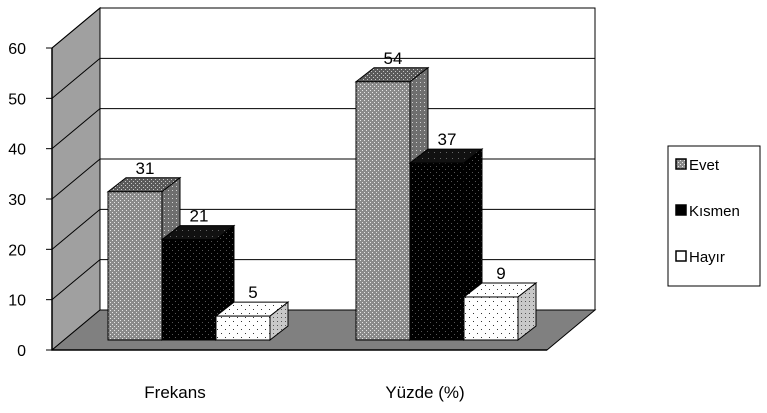 The height and width of the screenshot is (413, 767). Describe the element at coordinates (252, 292) in the screenshot. I see `data-label: 5` at that location.